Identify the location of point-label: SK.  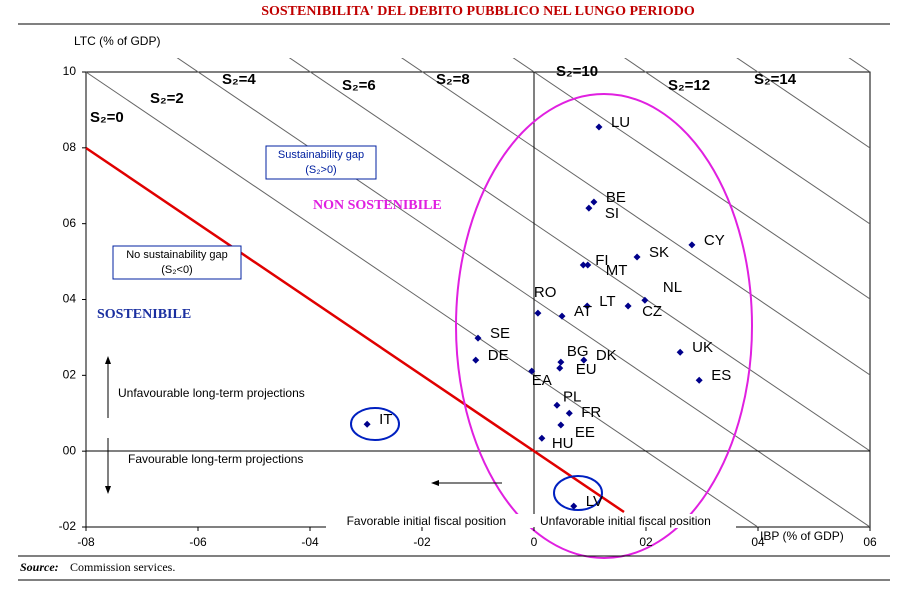
(659, 252).